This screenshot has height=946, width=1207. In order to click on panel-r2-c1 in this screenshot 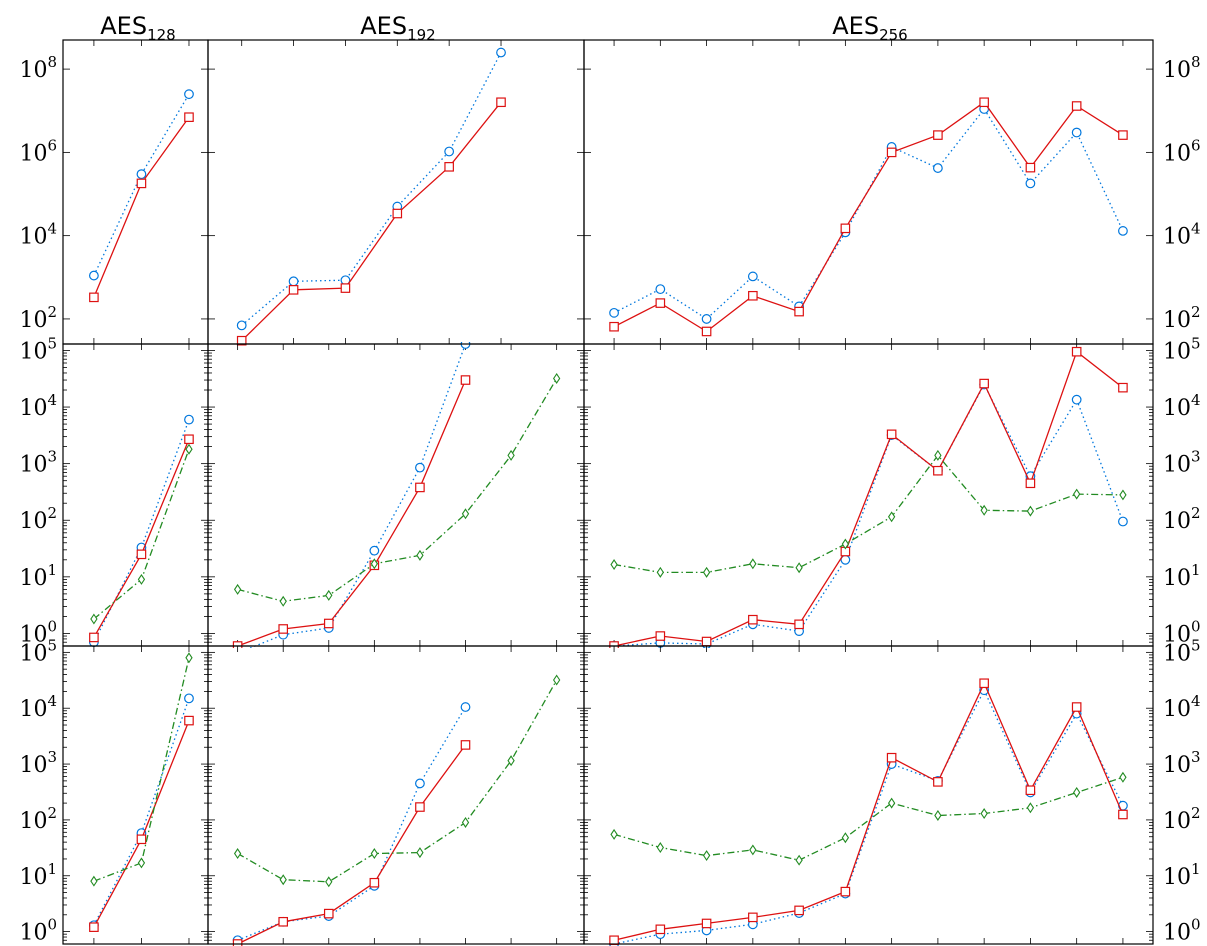, I will do `click(396, 795)`.